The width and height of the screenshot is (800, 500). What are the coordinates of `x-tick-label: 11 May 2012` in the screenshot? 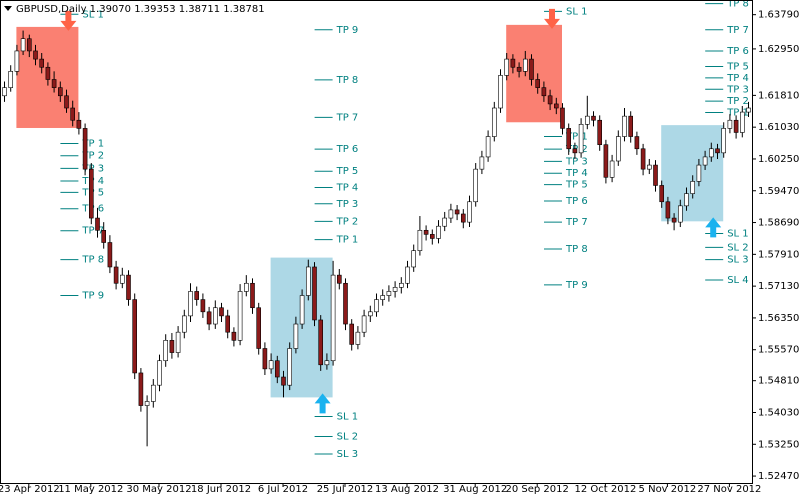 It's located at (90, 489).